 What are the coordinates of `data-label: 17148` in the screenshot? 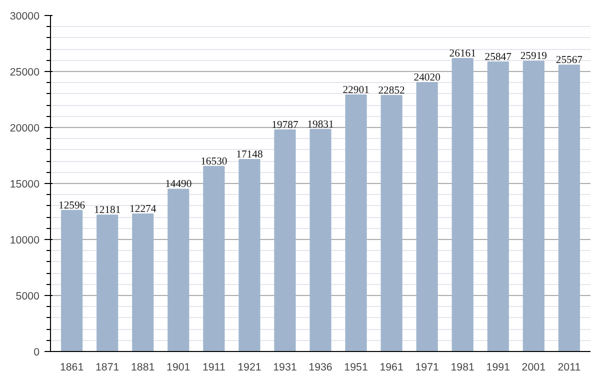 It's located at (249, 154).